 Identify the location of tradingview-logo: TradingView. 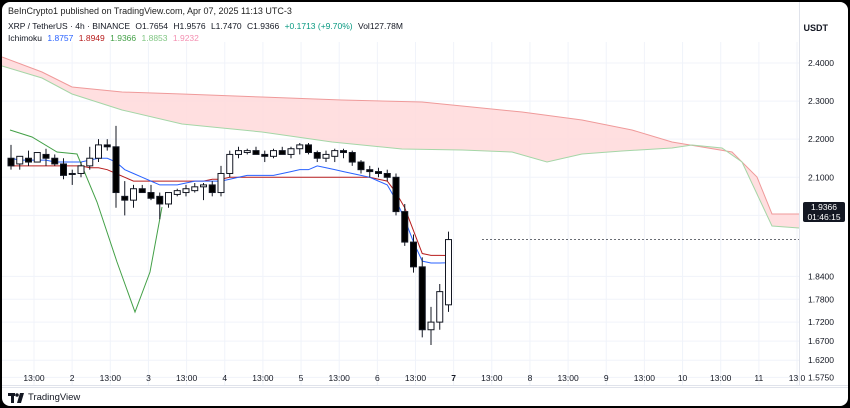
(44, 397).